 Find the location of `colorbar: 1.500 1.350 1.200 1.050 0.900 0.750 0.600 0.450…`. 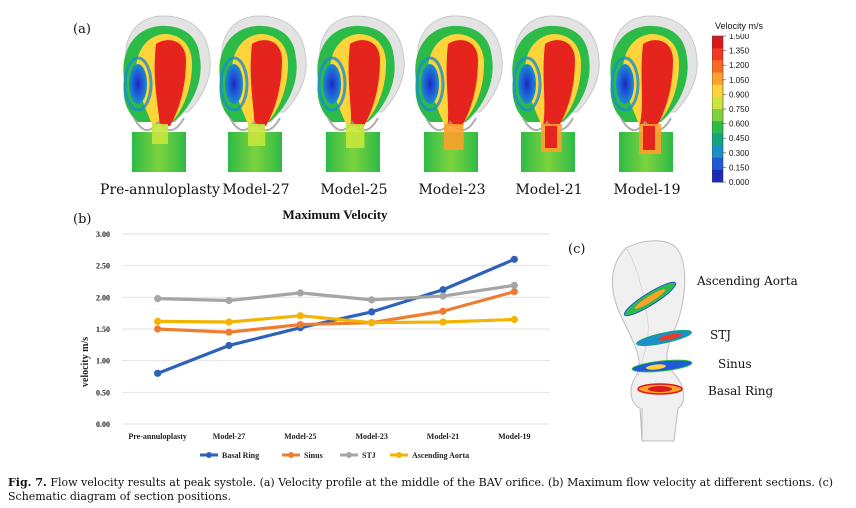

colorbar: 1.500 1.350 1.200 1.050 0.900 0.750 0.600 0.450… is located at coordinates (731, 110).